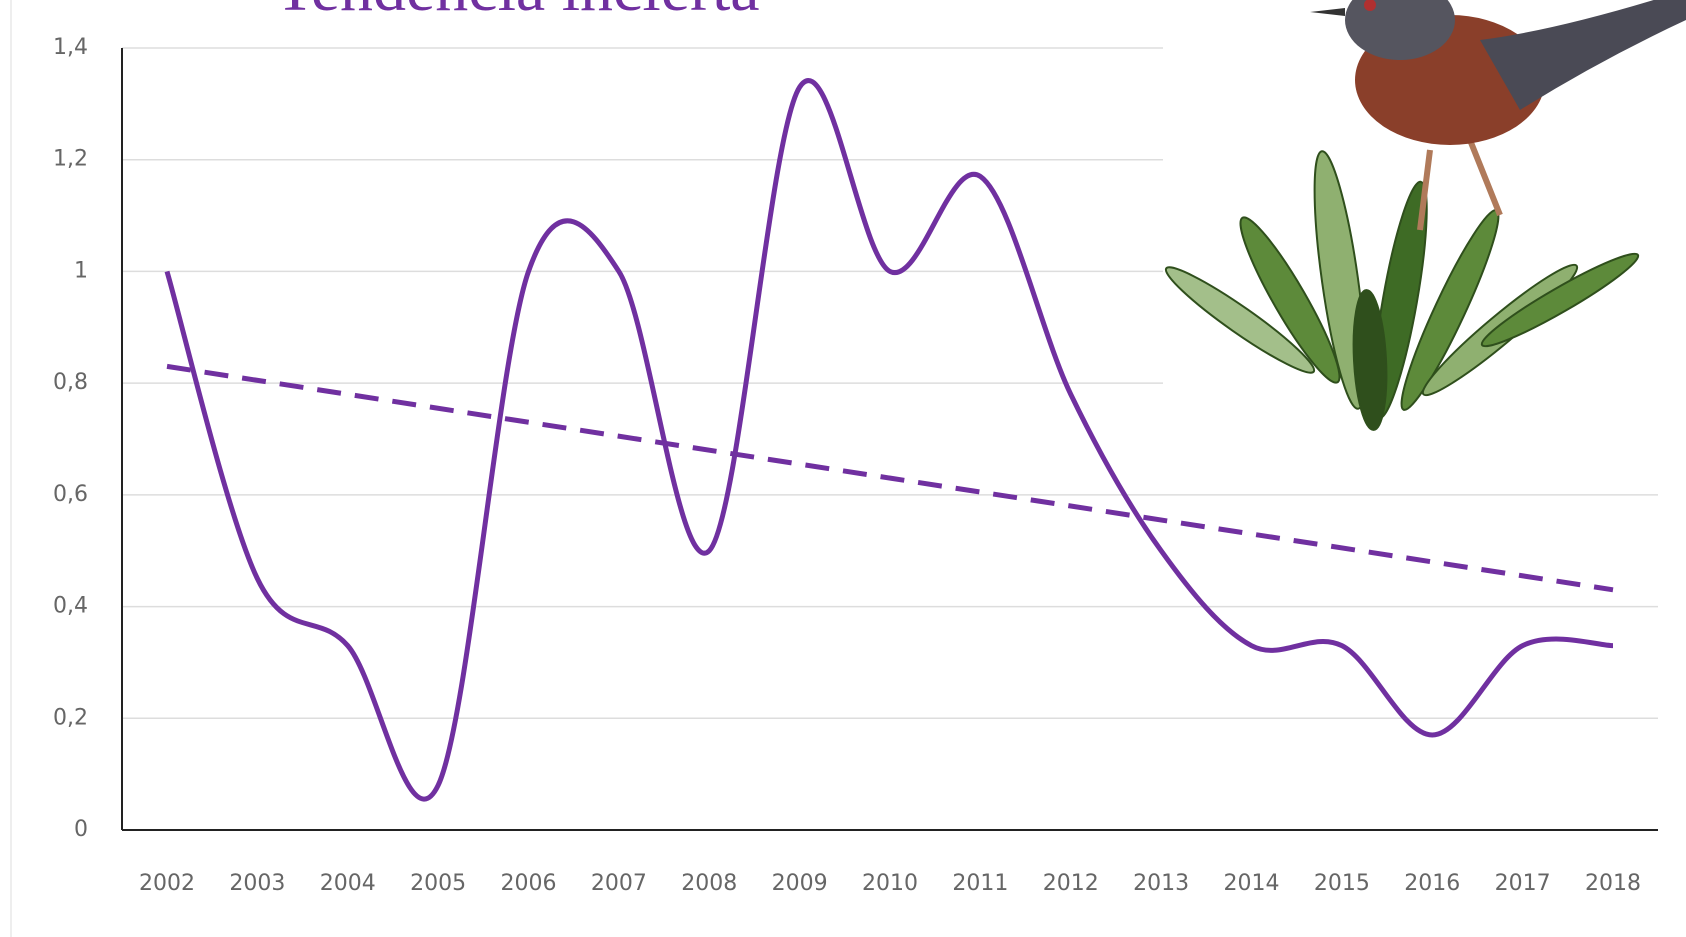  What do you see at coordinates (167, 883) in the screenshot?
I see `x-tick-label: 2002` at bounding box center [167, 883].